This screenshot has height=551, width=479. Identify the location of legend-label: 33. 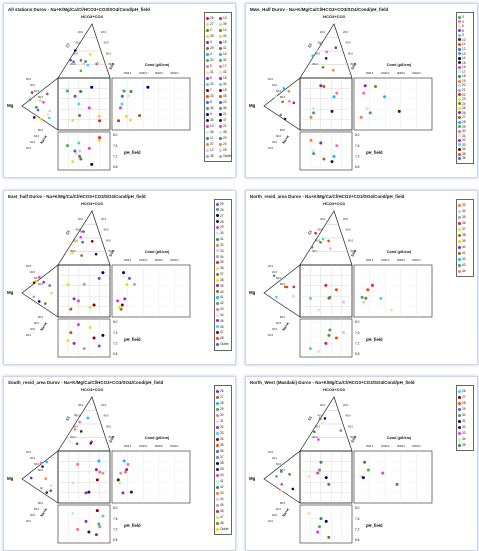
(464, 144).